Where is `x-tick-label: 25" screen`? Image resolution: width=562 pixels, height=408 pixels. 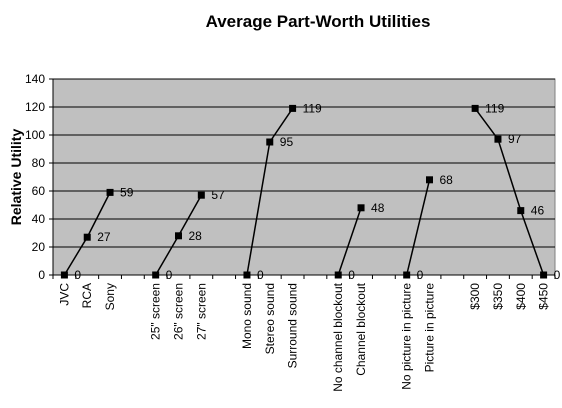
x-tick-label: 25" screen is located at coordinates (156, 311).